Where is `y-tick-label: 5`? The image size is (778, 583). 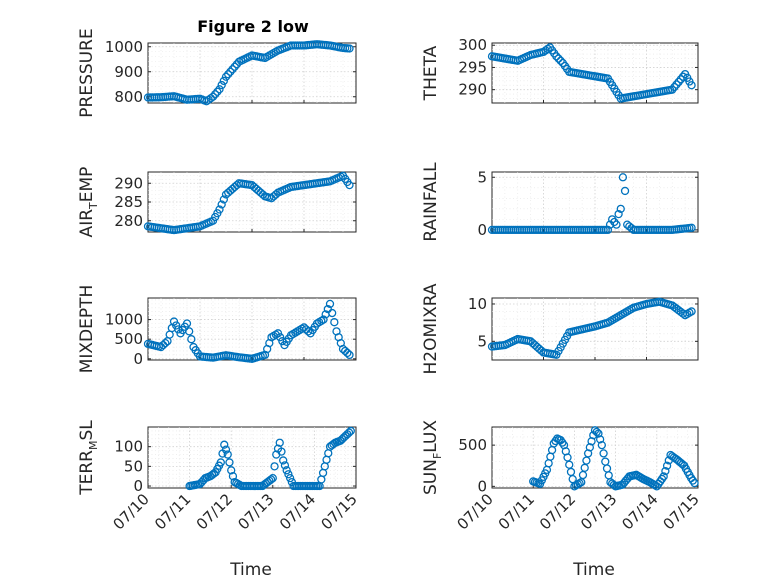 y-tick-label: 5 is located at coordinates (482, 177).